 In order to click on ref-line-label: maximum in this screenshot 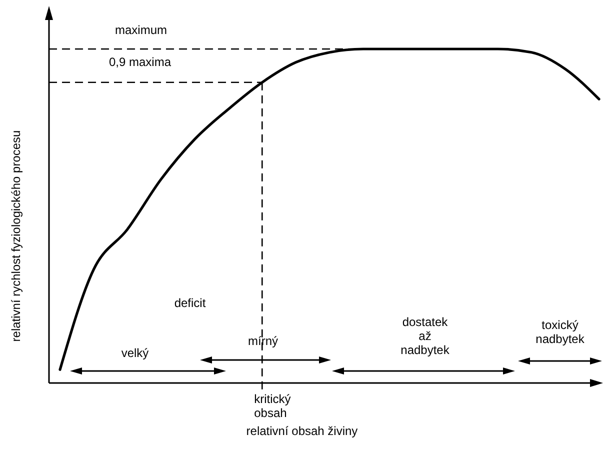, I will do `click(141, 30)`.